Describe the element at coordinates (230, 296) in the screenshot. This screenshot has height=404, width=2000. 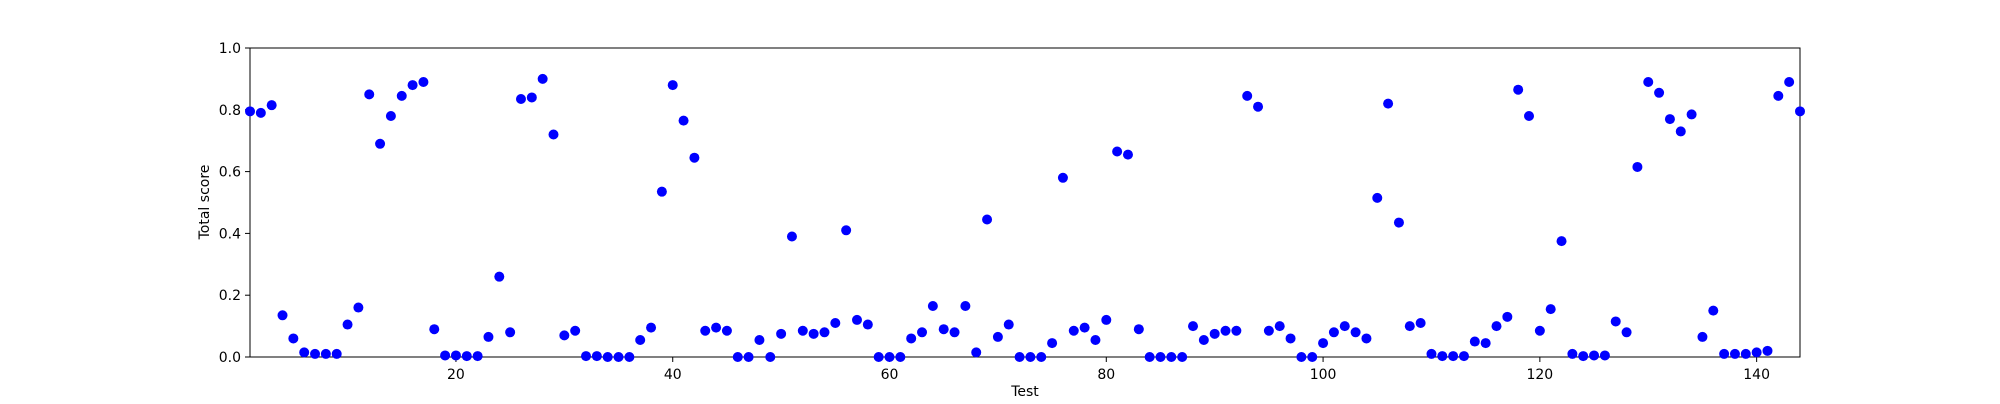
I see `y-tick-label: 0.2` at that location.